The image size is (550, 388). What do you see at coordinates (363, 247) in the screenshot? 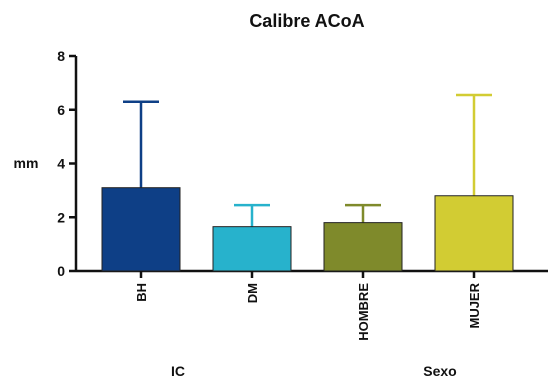
I see `bar-hombre` at bounding box center [363, 247].